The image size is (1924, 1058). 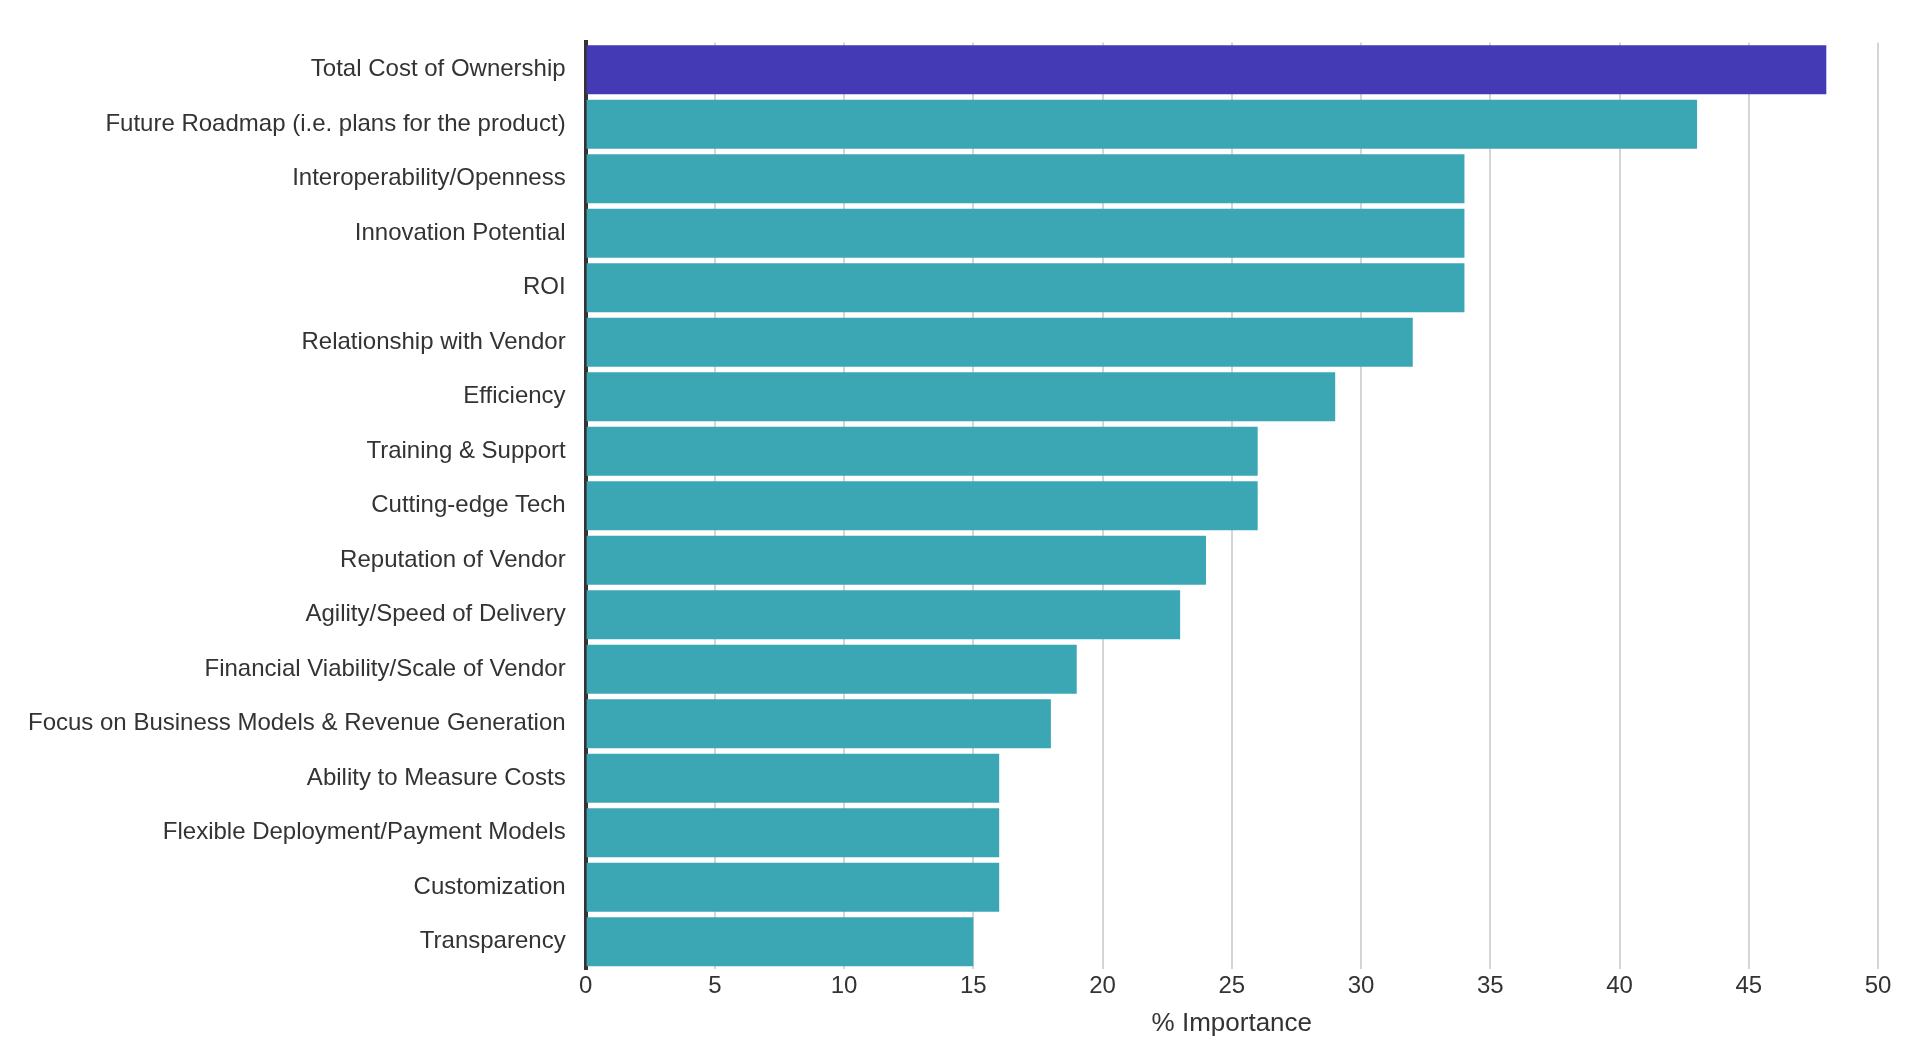 What do you see at coordinates (544, 286) in the screenshot?
I see `y-tick-label: ROI` at bounding box center [544, 286].